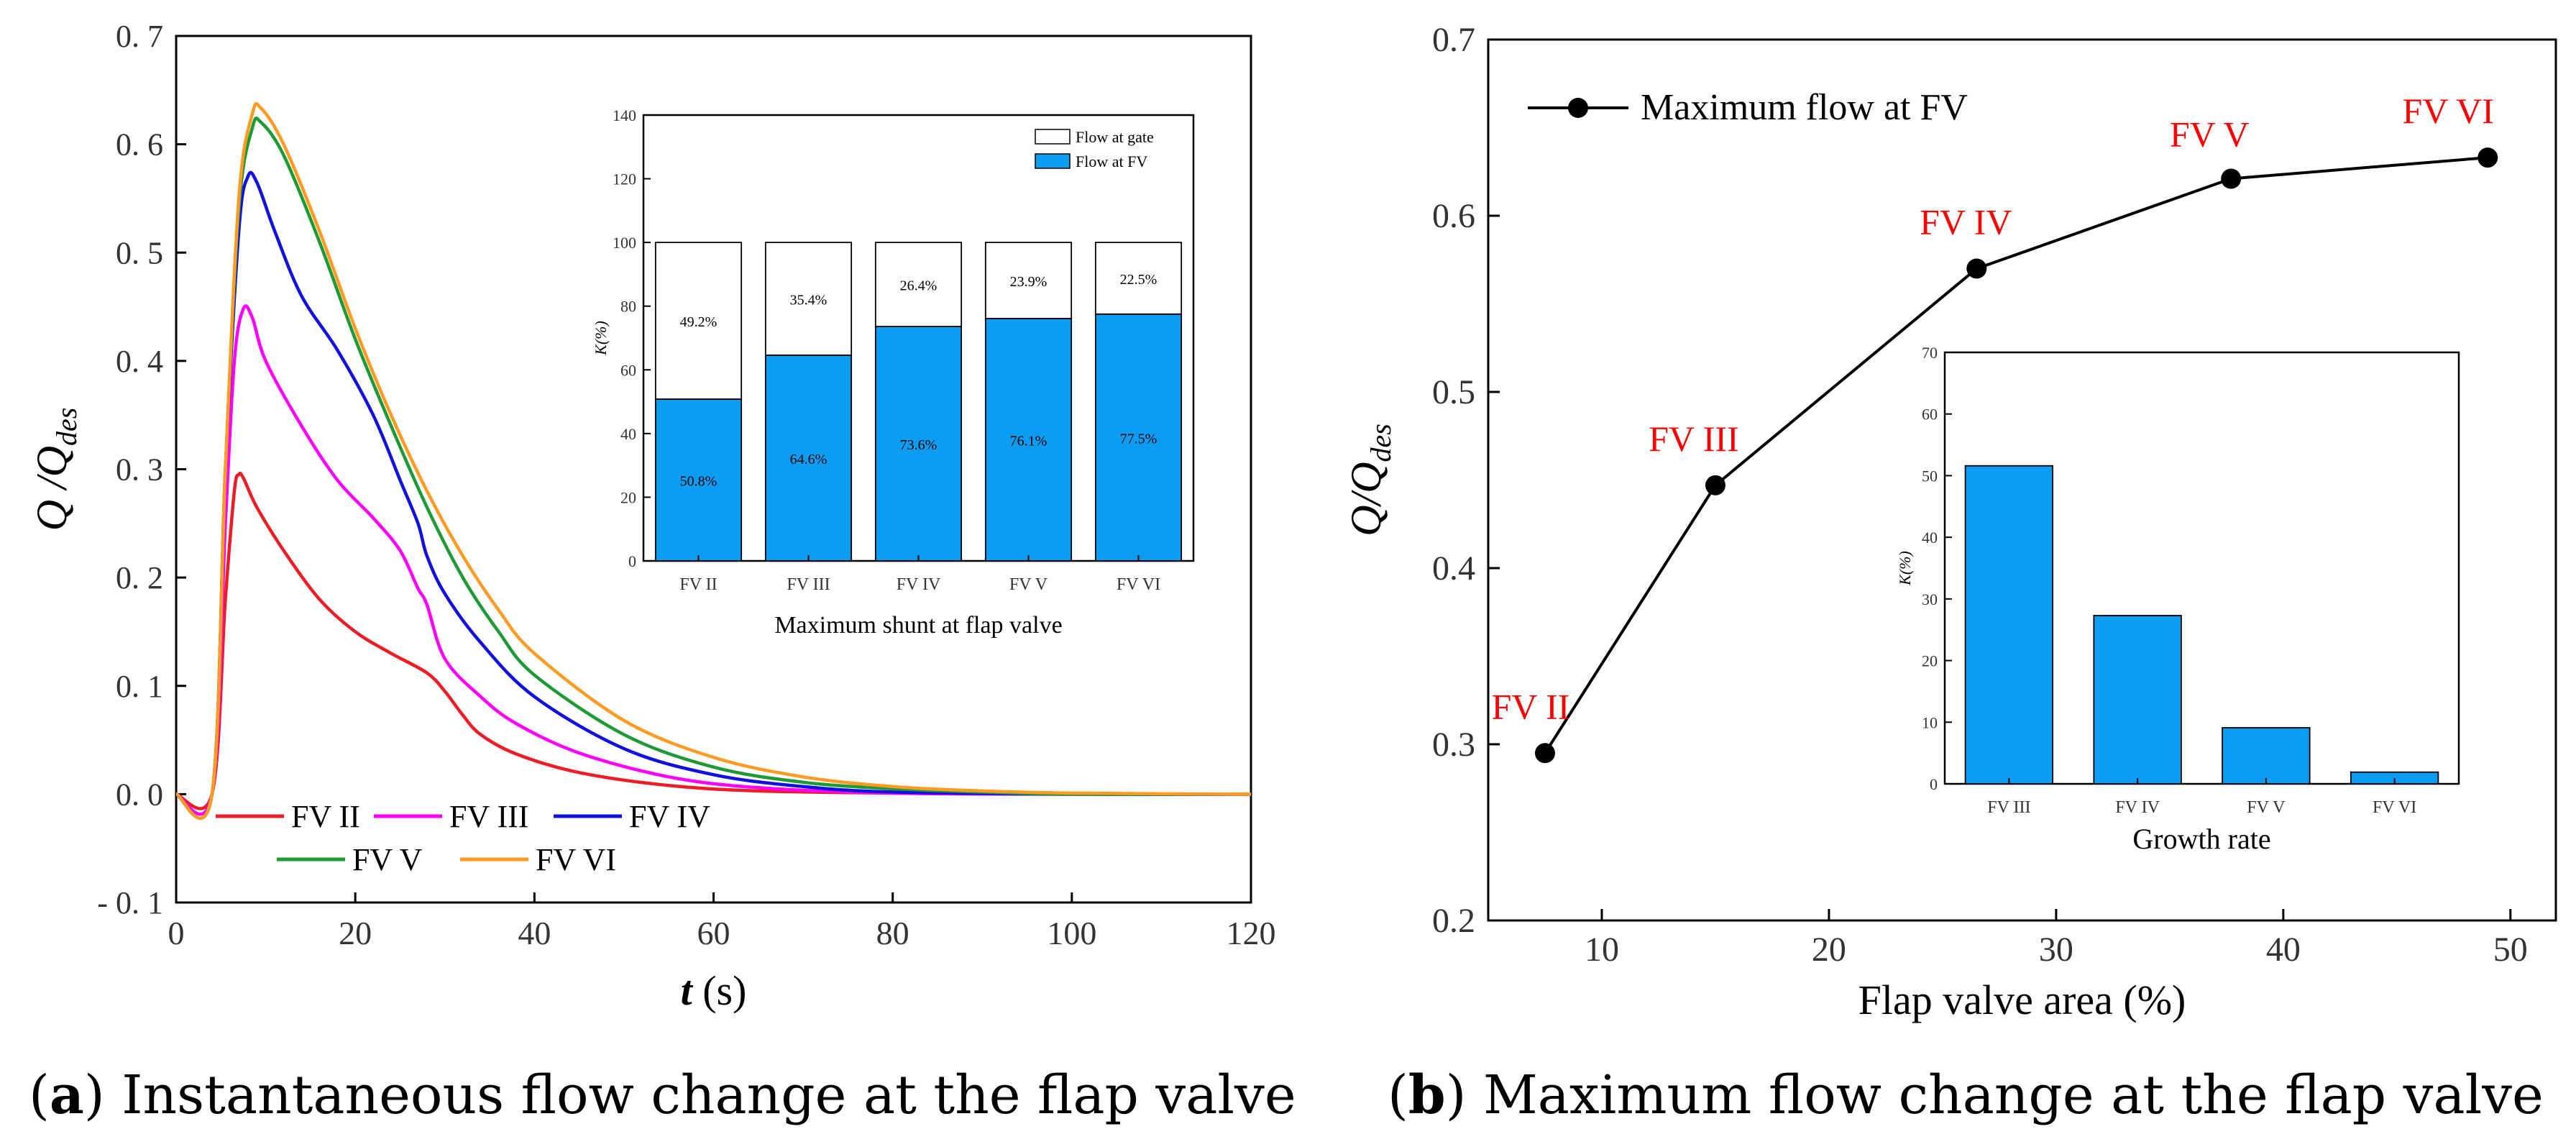 The width and height of the screenshot is (2576, 1147). I want to click on y-tick-label: 0. 1, so click(139, 687).